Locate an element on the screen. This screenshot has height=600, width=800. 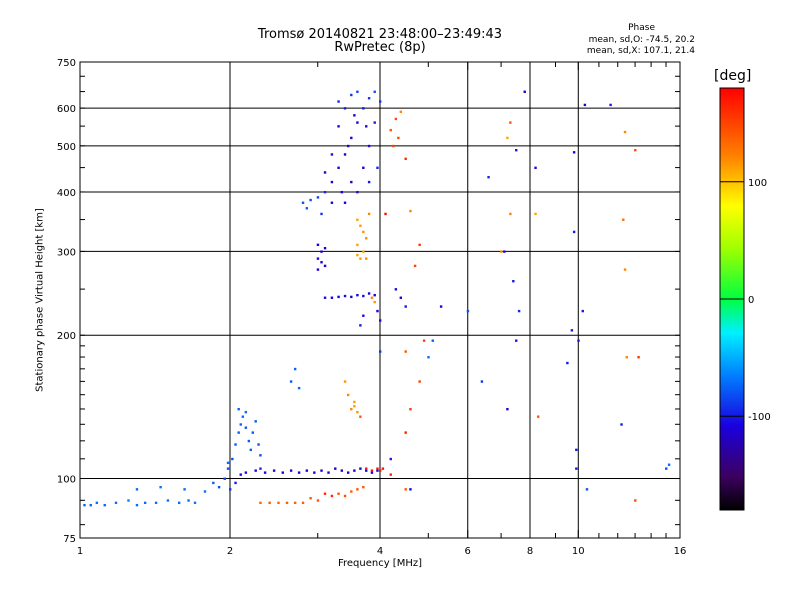
y-tick-label: 600 is located at coordinates (66, 109).